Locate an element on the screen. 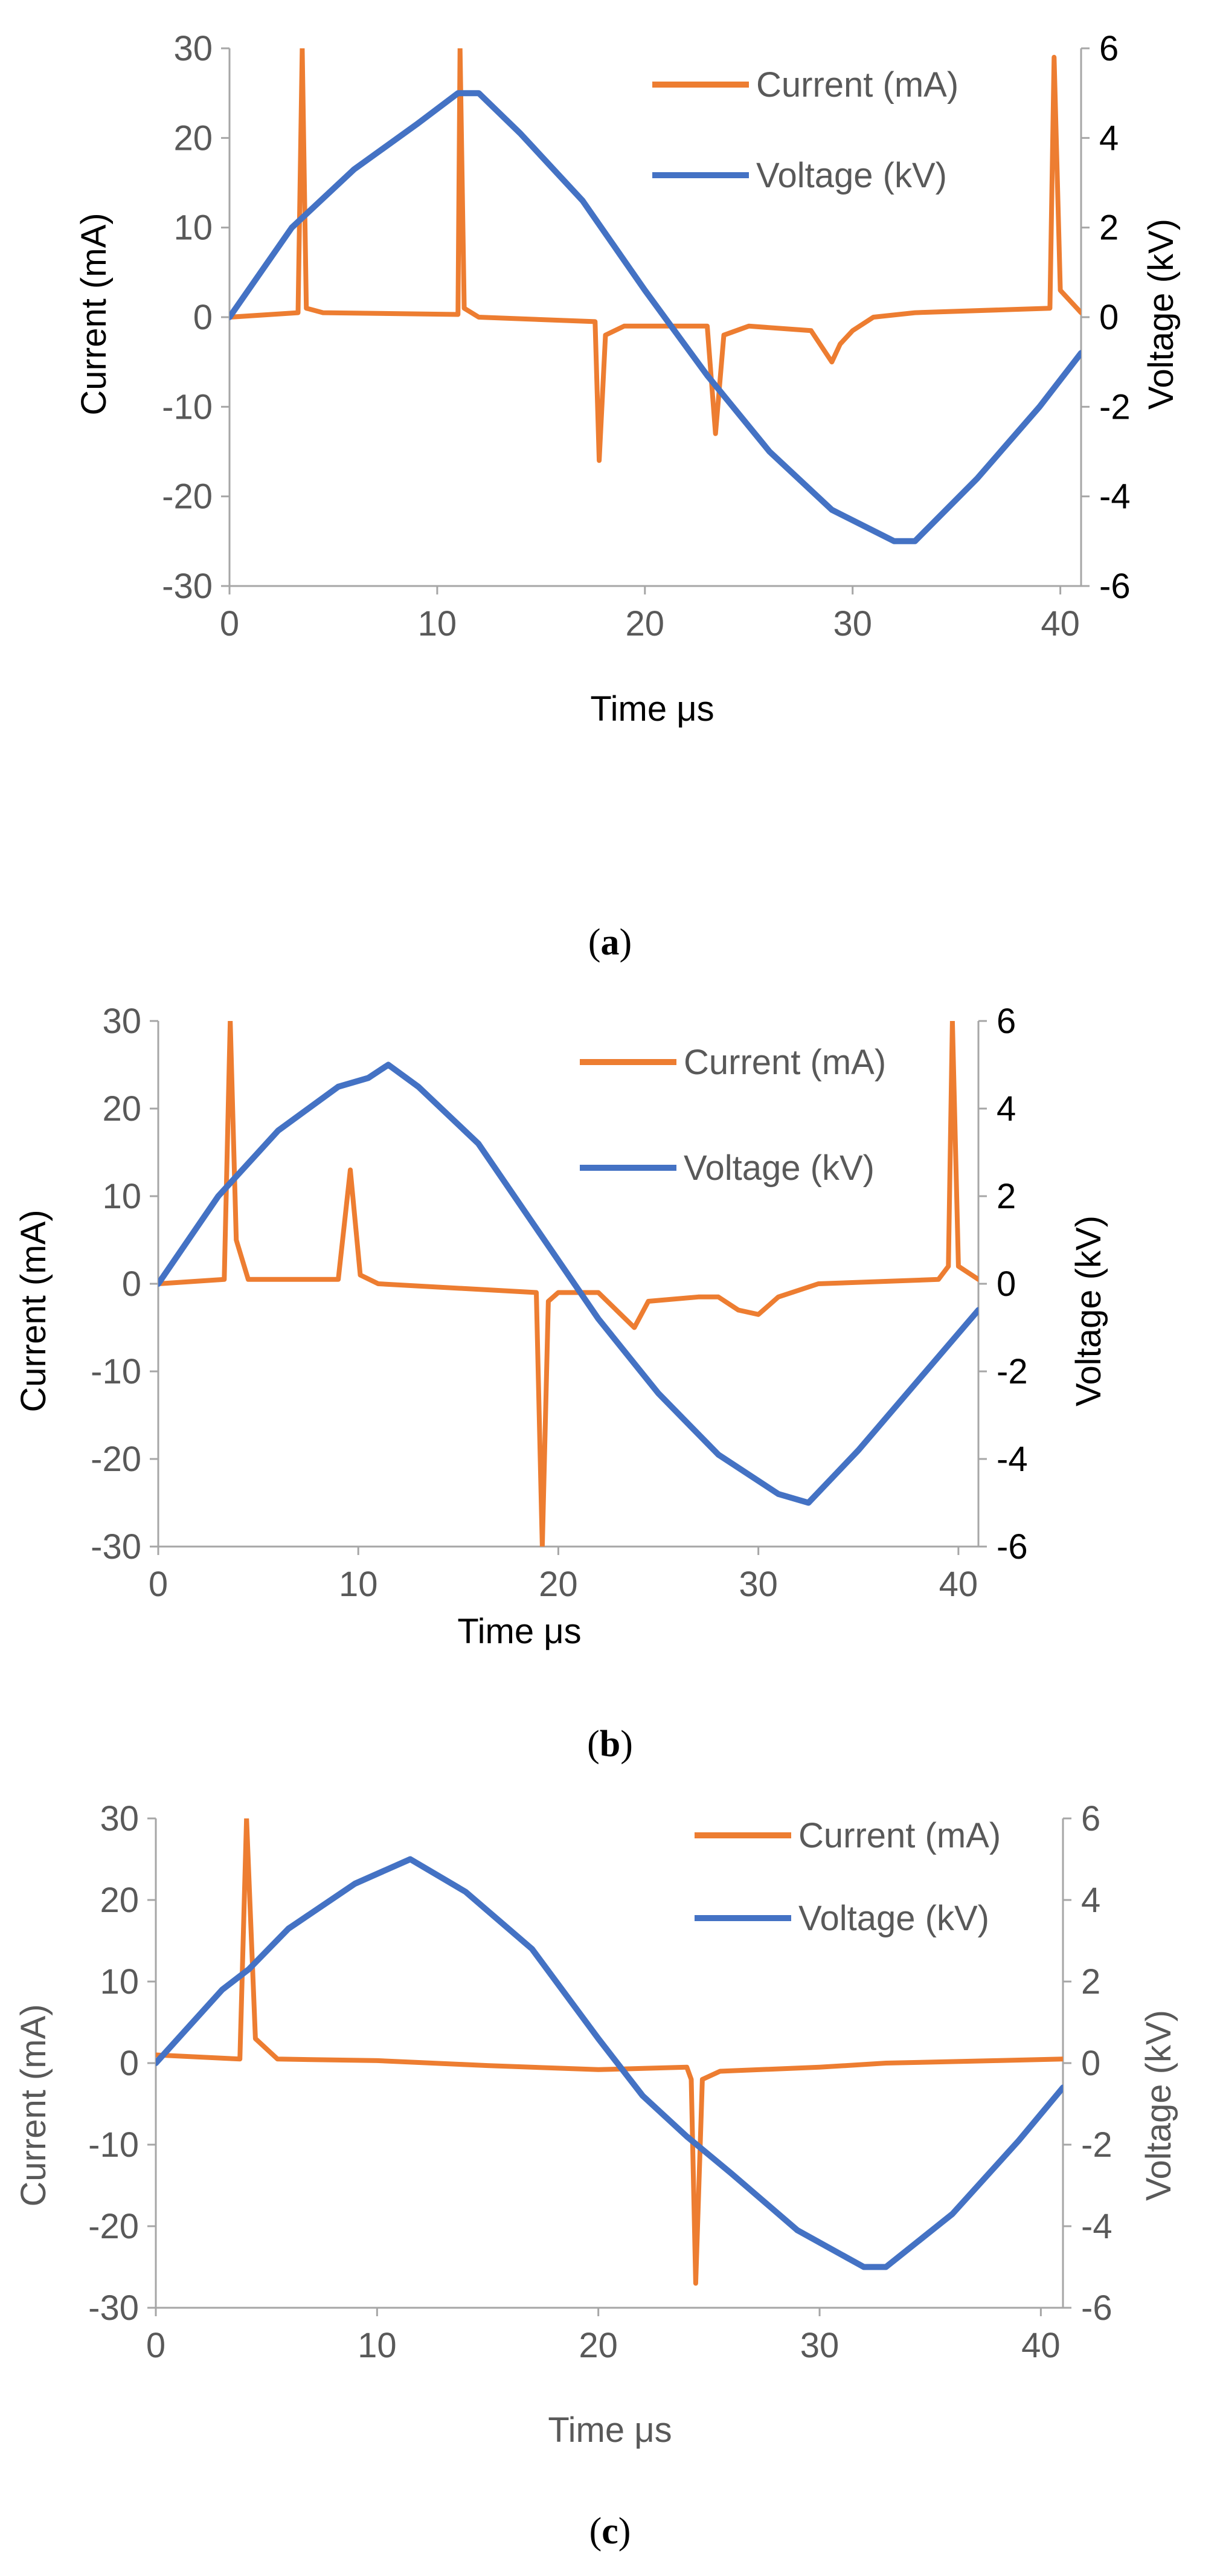 The image size is (1220, 2576). caption-a: (a) is located at coordinates (610, 943).